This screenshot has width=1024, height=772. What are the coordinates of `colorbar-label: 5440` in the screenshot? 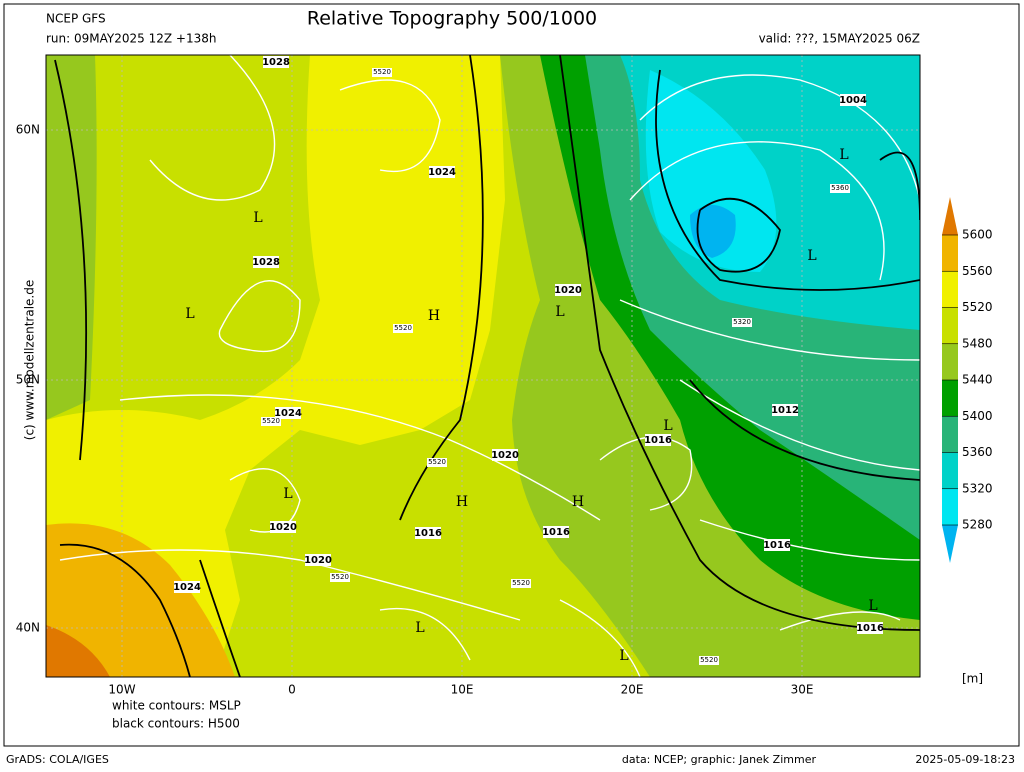 It's located at (977, 380).